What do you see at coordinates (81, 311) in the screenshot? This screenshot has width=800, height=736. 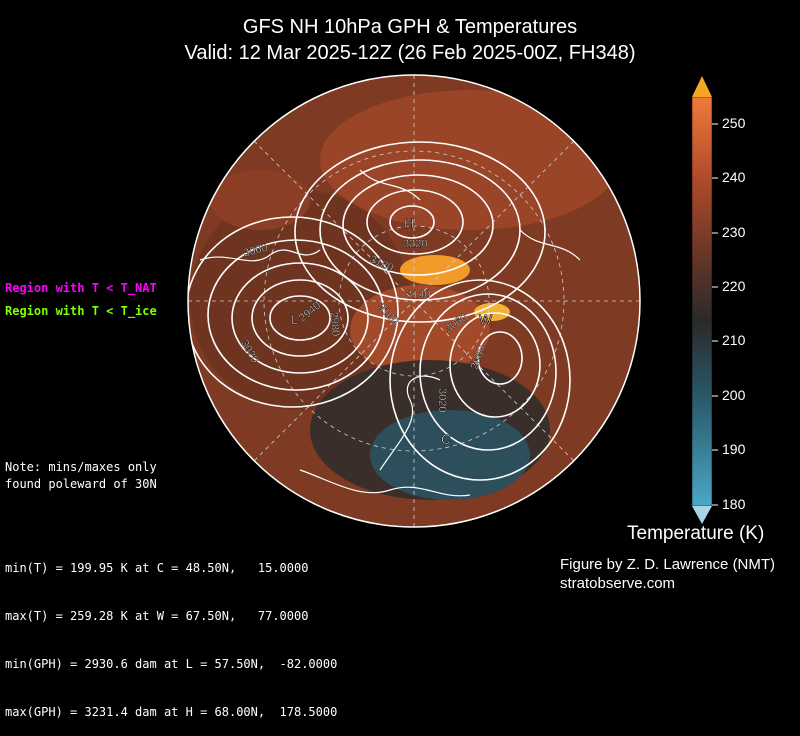 I see `legend-ice-label: Region with T < T_ice` at bounding box center [81, 311].